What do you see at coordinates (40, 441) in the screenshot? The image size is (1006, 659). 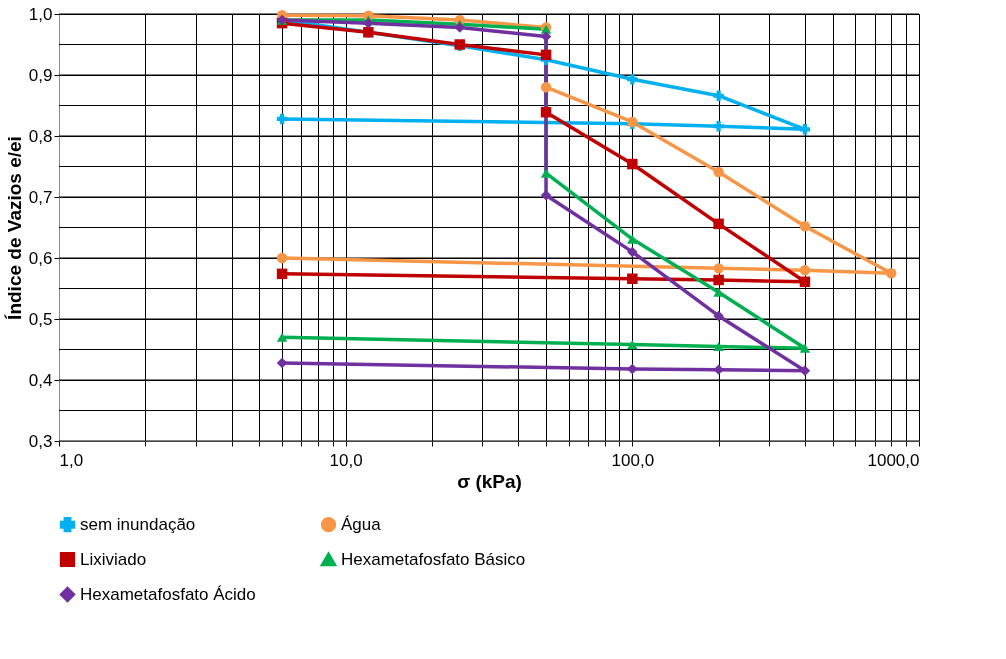 I see `y-tick-label: 0,3` at bounding box center [40, 441].